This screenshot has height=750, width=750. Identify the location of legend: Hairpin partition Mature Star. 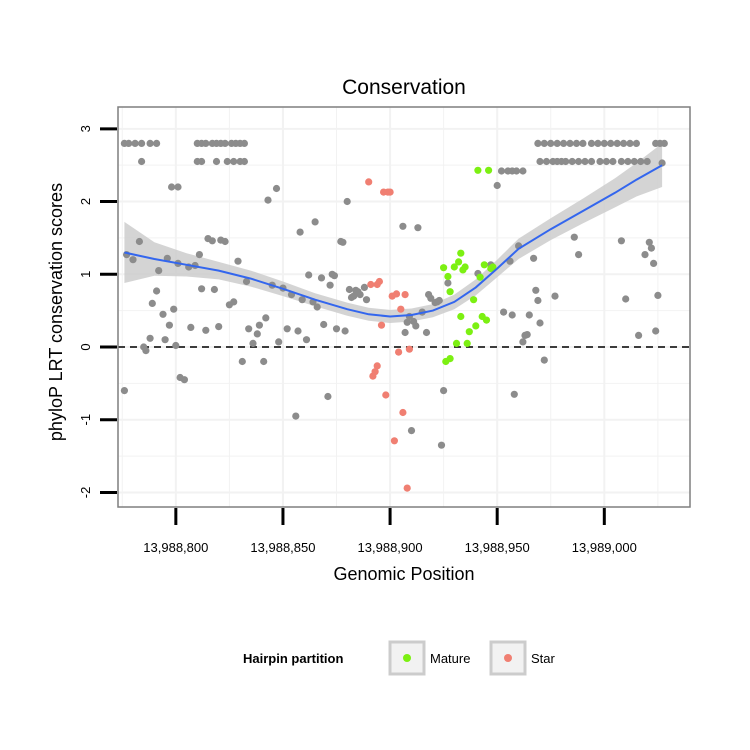
(399, 658).